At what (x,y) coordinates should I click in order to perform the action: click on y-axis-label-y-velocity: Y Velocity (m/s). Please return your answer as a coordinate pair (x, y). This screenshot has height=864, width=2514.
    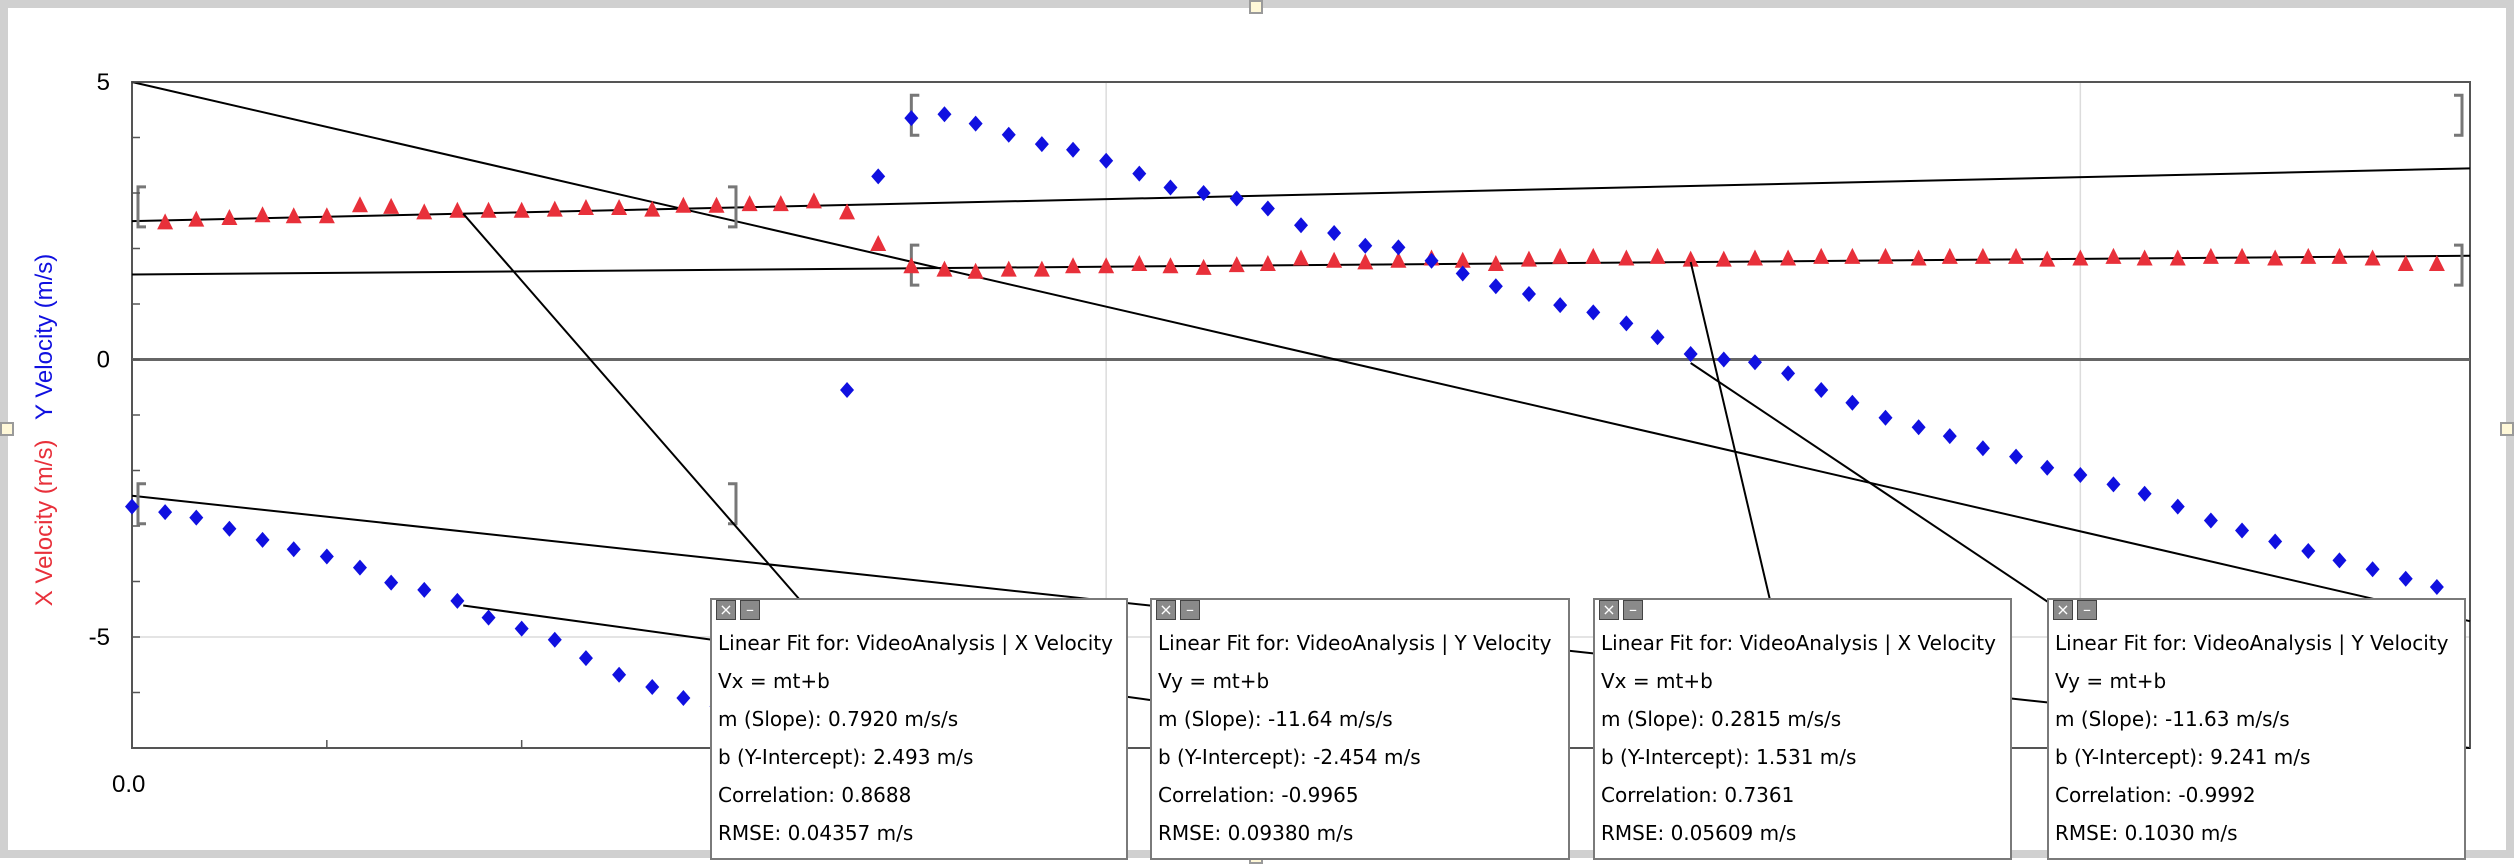
    Looking at the image, I should click on (44, 337).